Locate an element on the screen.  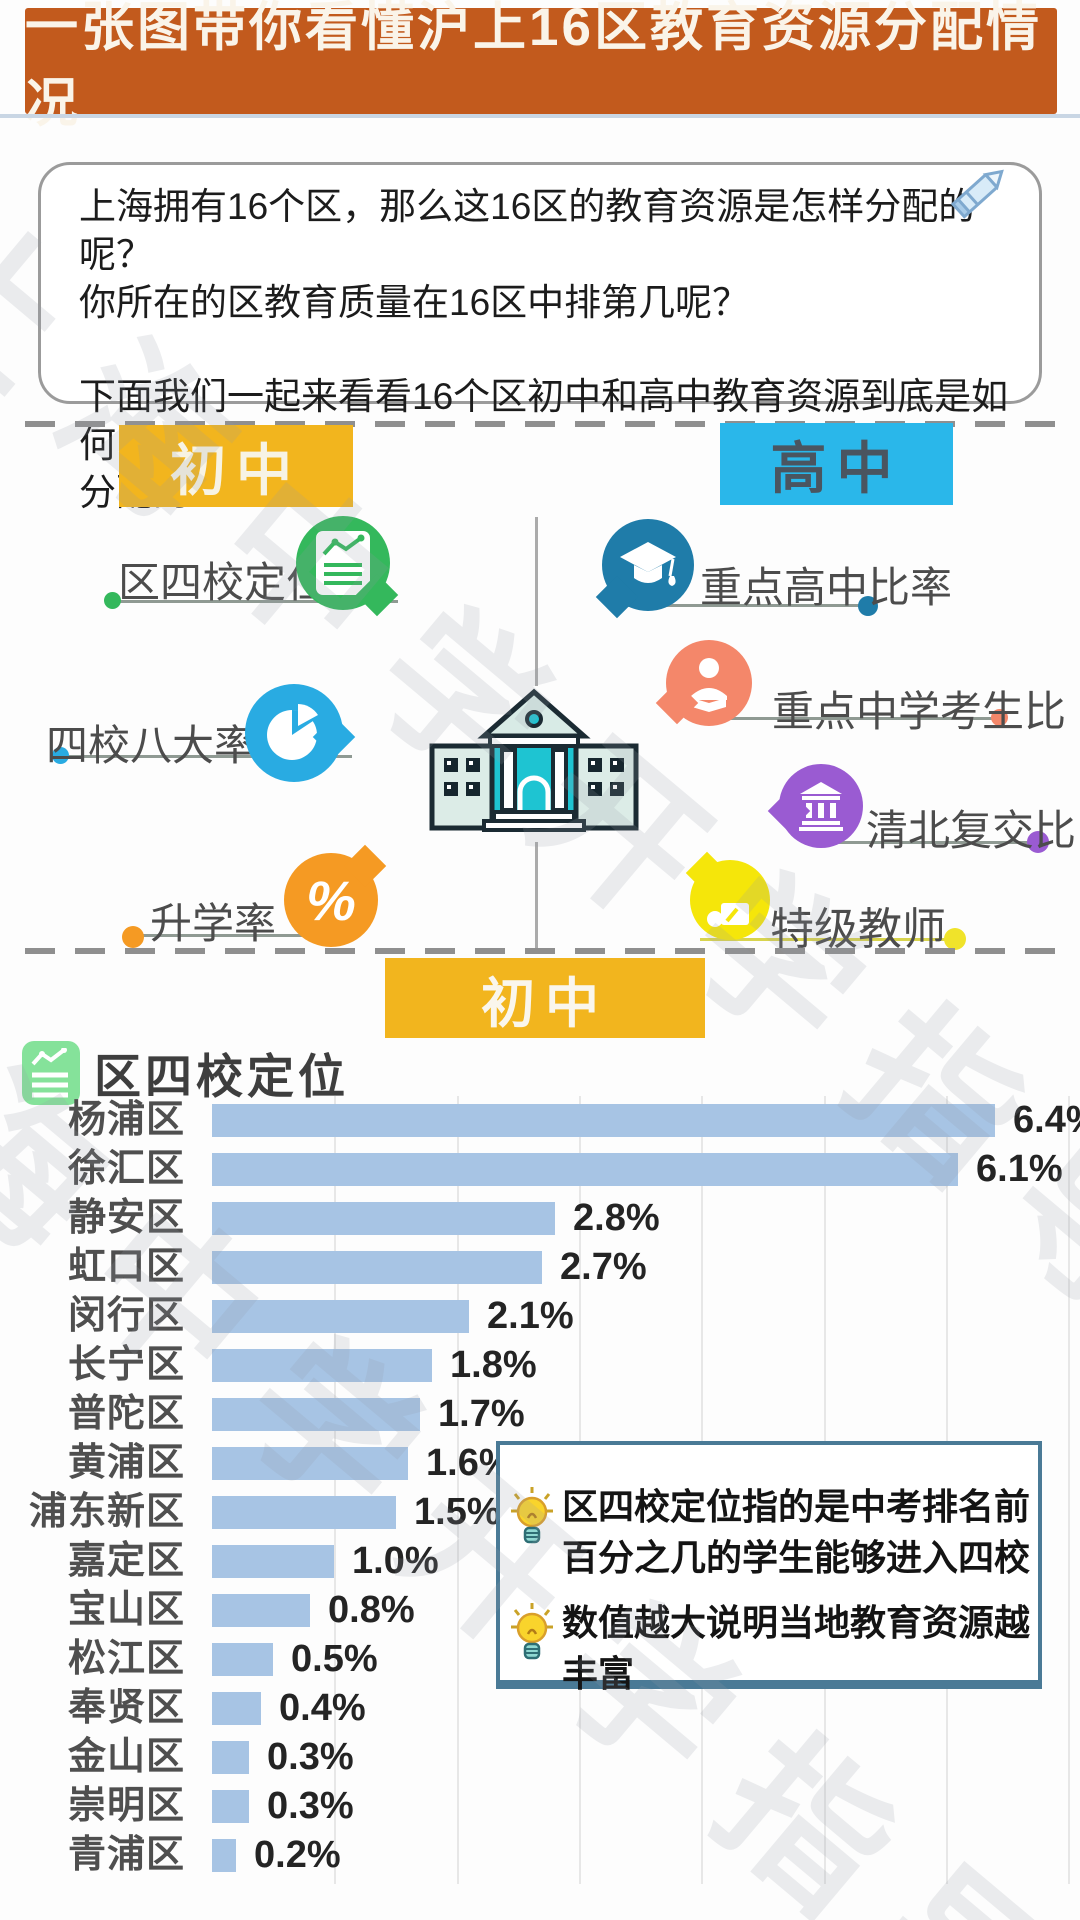
chart-row: 松江区 0.5% is located at coordinates (540, 1659).